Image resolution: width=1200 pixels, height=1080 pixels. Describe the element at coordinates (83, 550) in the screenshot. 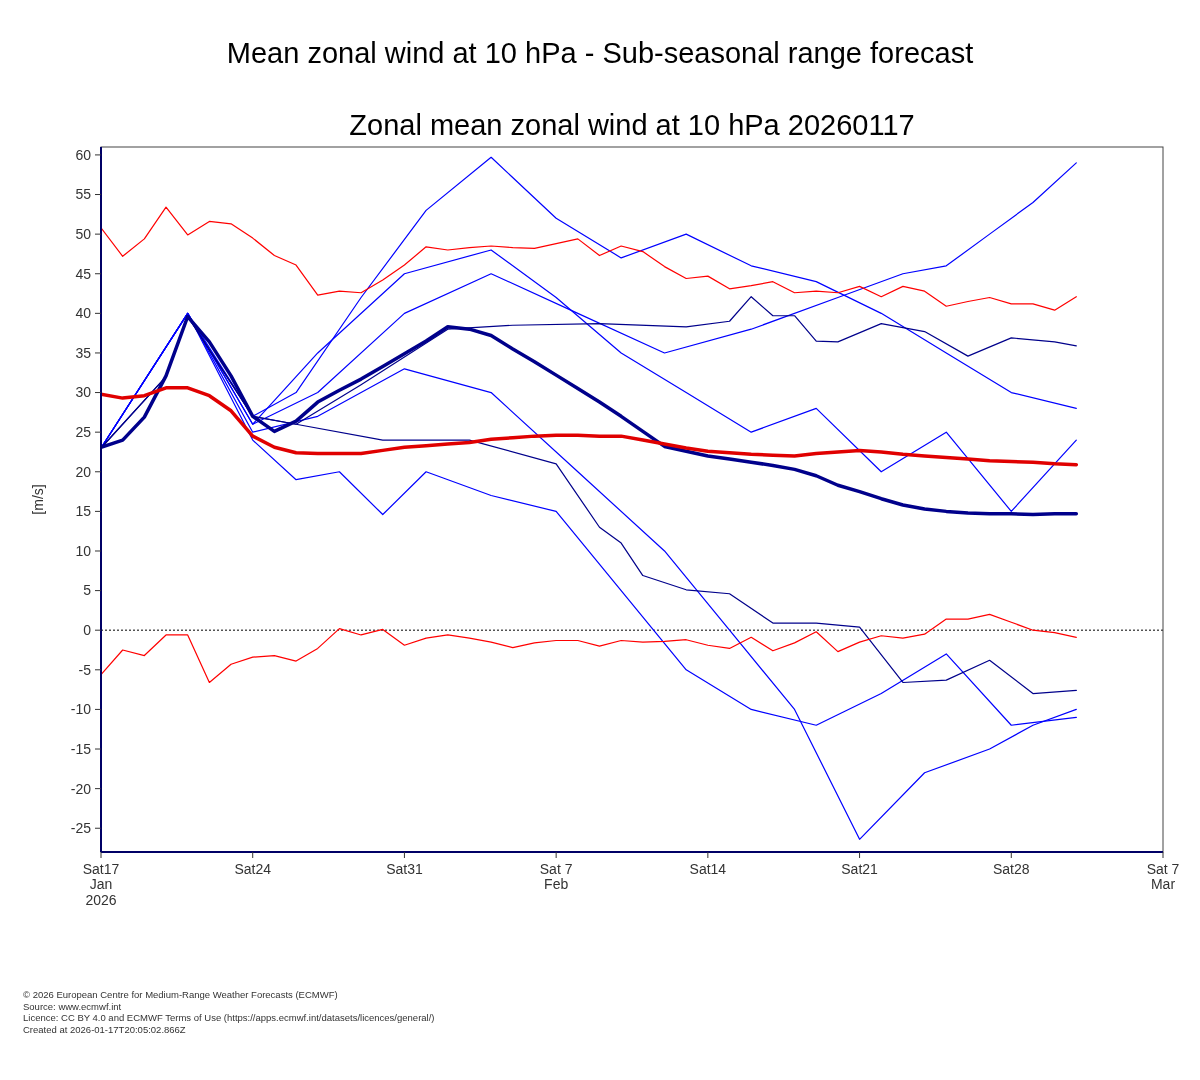

I see `y-tick-label: 10` at that location.